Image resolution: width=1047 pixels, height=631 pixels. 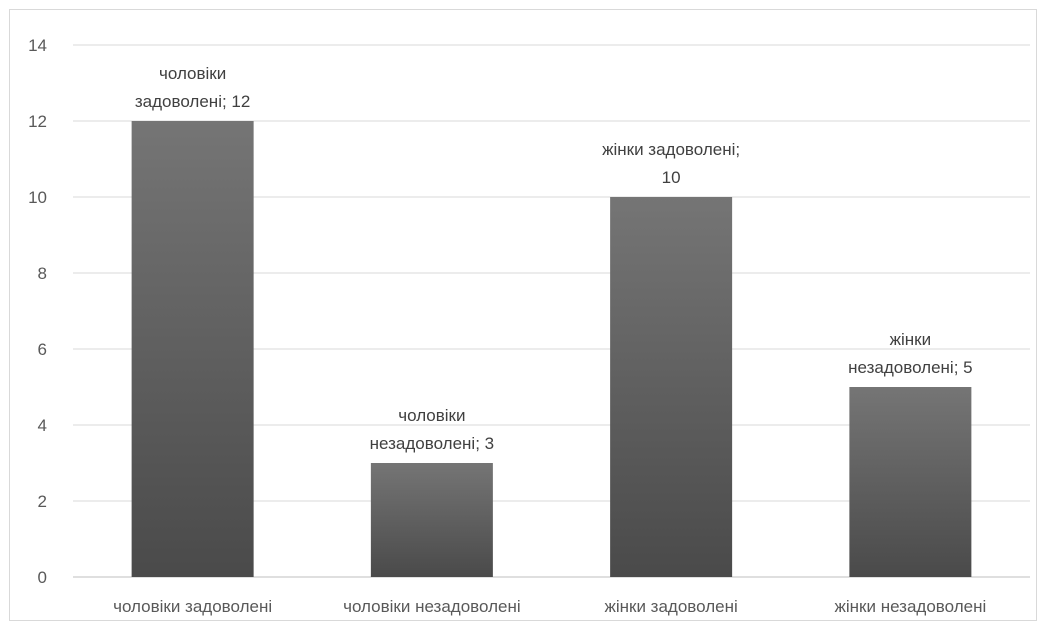 What do you see at coordinates (911, 606) in the screenshot?
I see `x-tick-label: жінки незадоволені` at bounding box center [911, 606].